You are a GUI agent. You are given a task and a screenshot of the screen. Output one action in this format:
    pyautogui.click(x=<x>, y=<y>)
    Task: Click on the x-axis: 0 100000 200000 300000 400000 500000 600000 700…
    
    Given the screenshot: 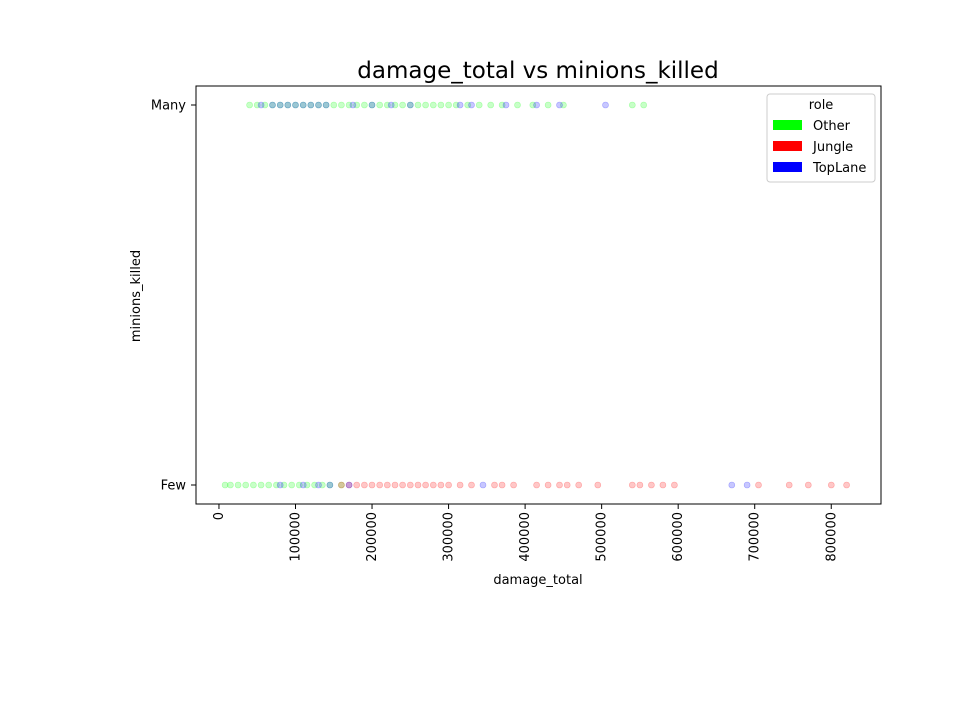 What is the action you would take?
    pyautogui.click(x=525, y=533)
    